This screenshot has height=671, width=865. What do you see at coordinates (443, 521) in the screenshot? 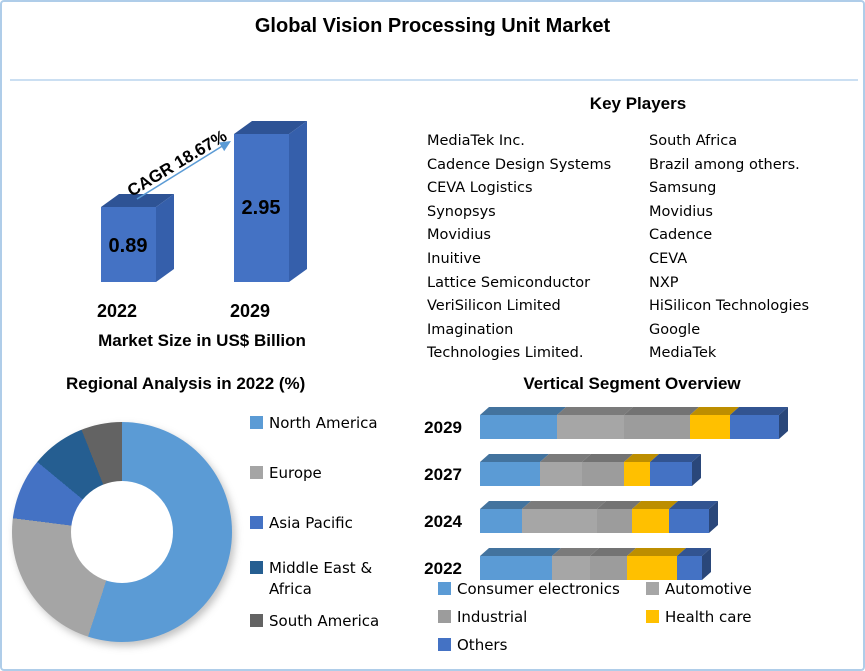
I see `y-tick-2024: 2024` at bounding box center [443, 521].